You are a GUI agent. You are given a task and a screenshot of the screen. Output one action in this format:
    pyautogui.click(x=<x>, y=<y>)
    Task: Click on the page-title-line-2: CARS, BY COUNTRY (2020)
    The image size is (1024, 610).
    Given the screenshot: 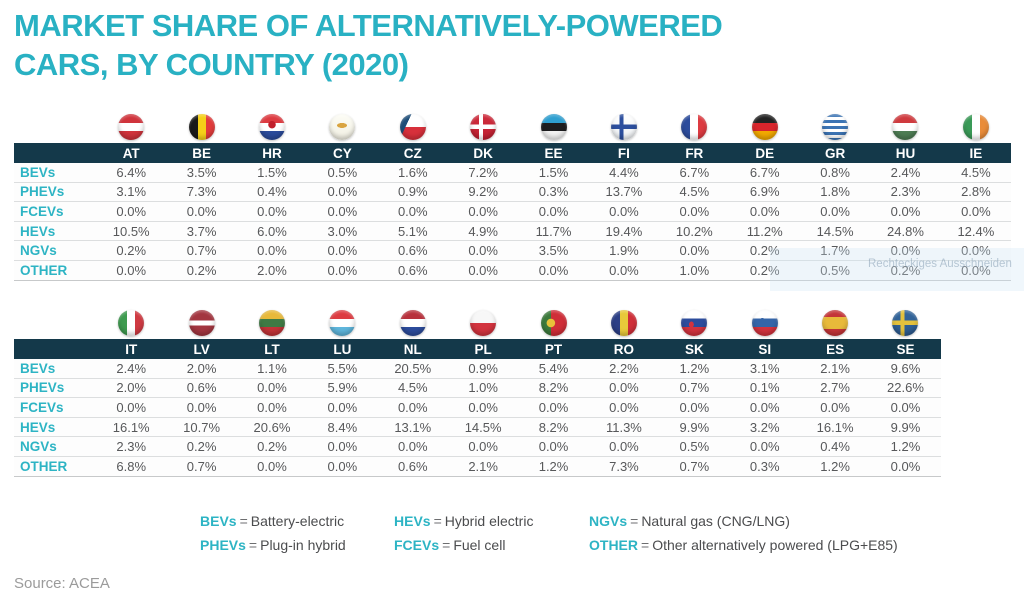 What is the action you would take?
    pyautogui.click(x=211, y=65)
    